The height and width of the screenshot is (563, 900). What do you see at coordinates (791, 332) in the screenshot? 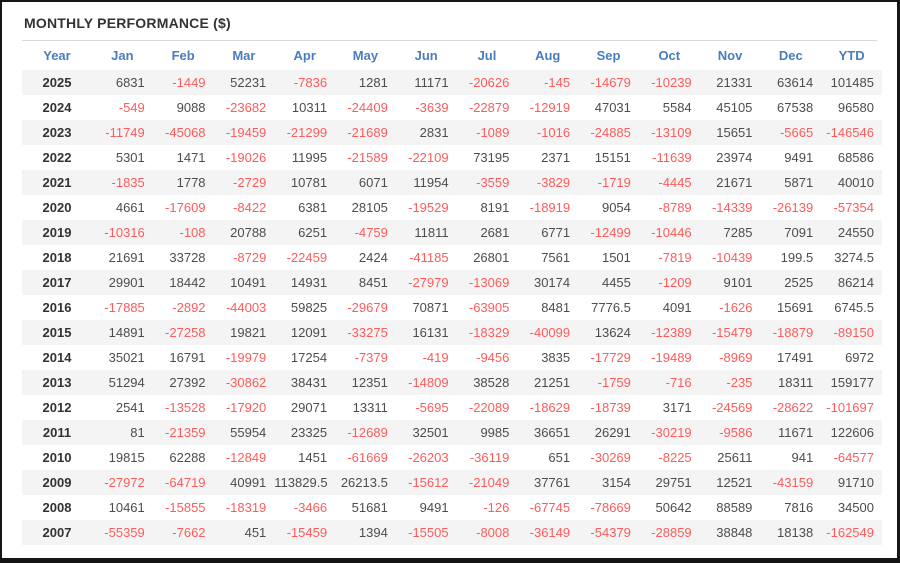
I see `value-cell: -18879` at bounding box center [791, 332].